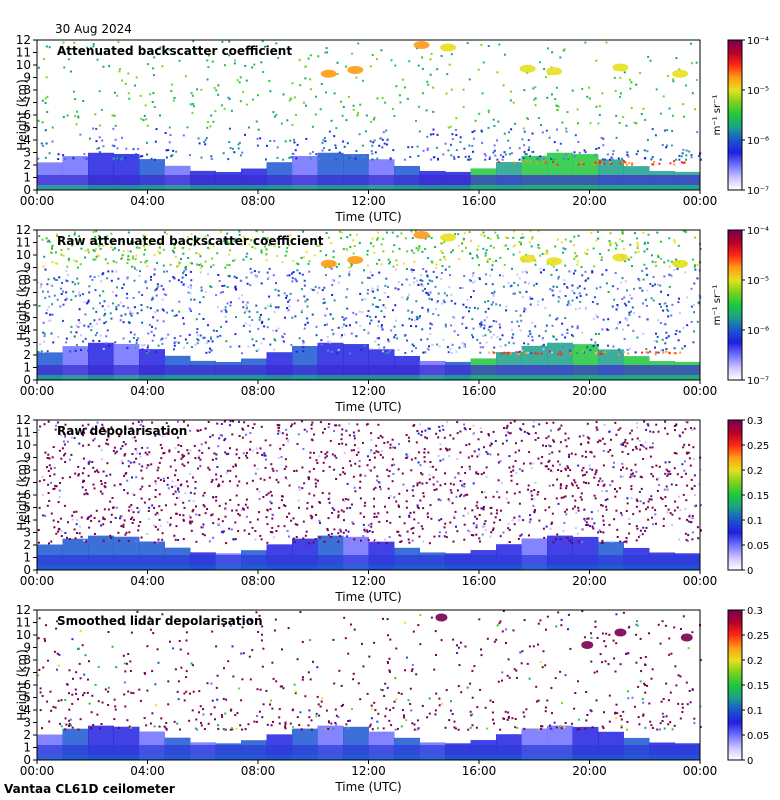  Describe the element at coordinates (174, 51) in the screenshot. I see `panel-title: Attenuated backscatter coefficient` at that location.